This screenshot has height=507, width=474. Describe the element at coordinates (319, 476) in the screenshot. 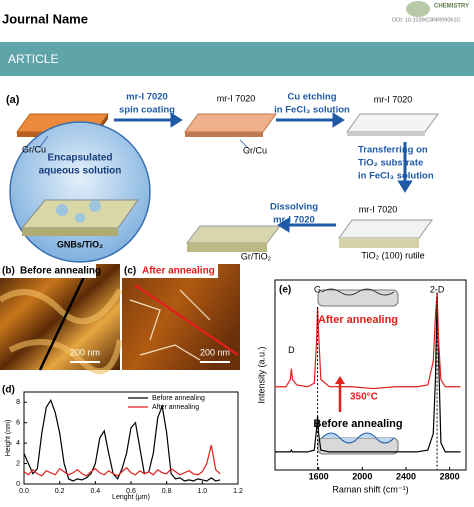

I see `x-tick-label: 1600` at that location.